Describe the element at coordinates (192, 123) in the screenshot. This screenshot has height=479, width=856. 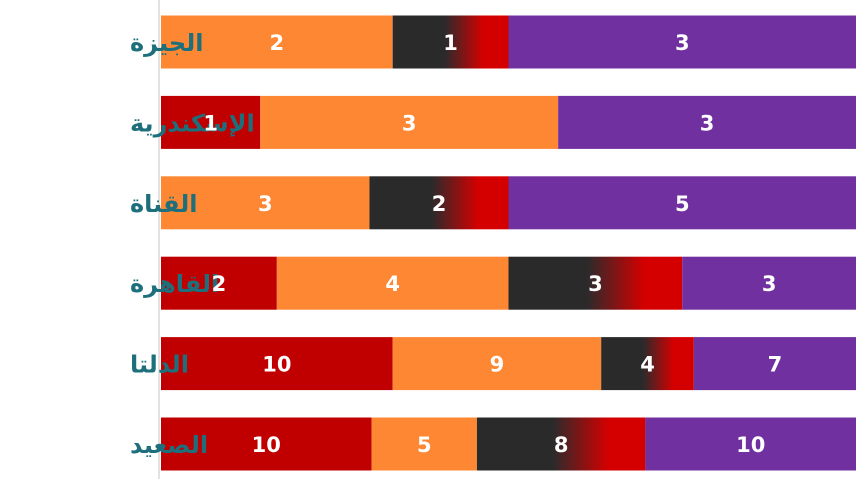
I see `category-label: الإسكندرية` at that location.